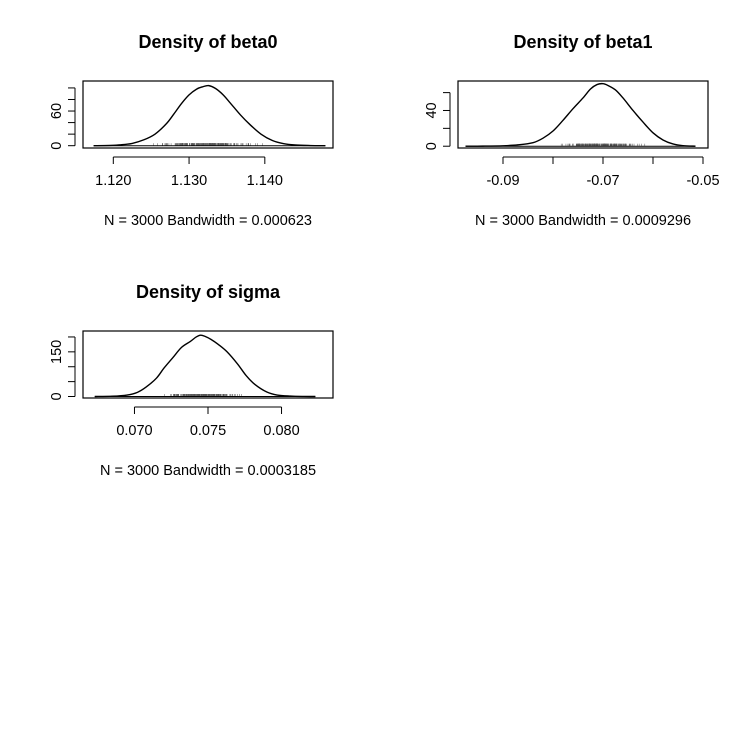 The image size is (750, 750). What do you see at coordinates (57, 352) in the screenshot?
I see `y-tick-label: 150` at bounding box center [57, 352].